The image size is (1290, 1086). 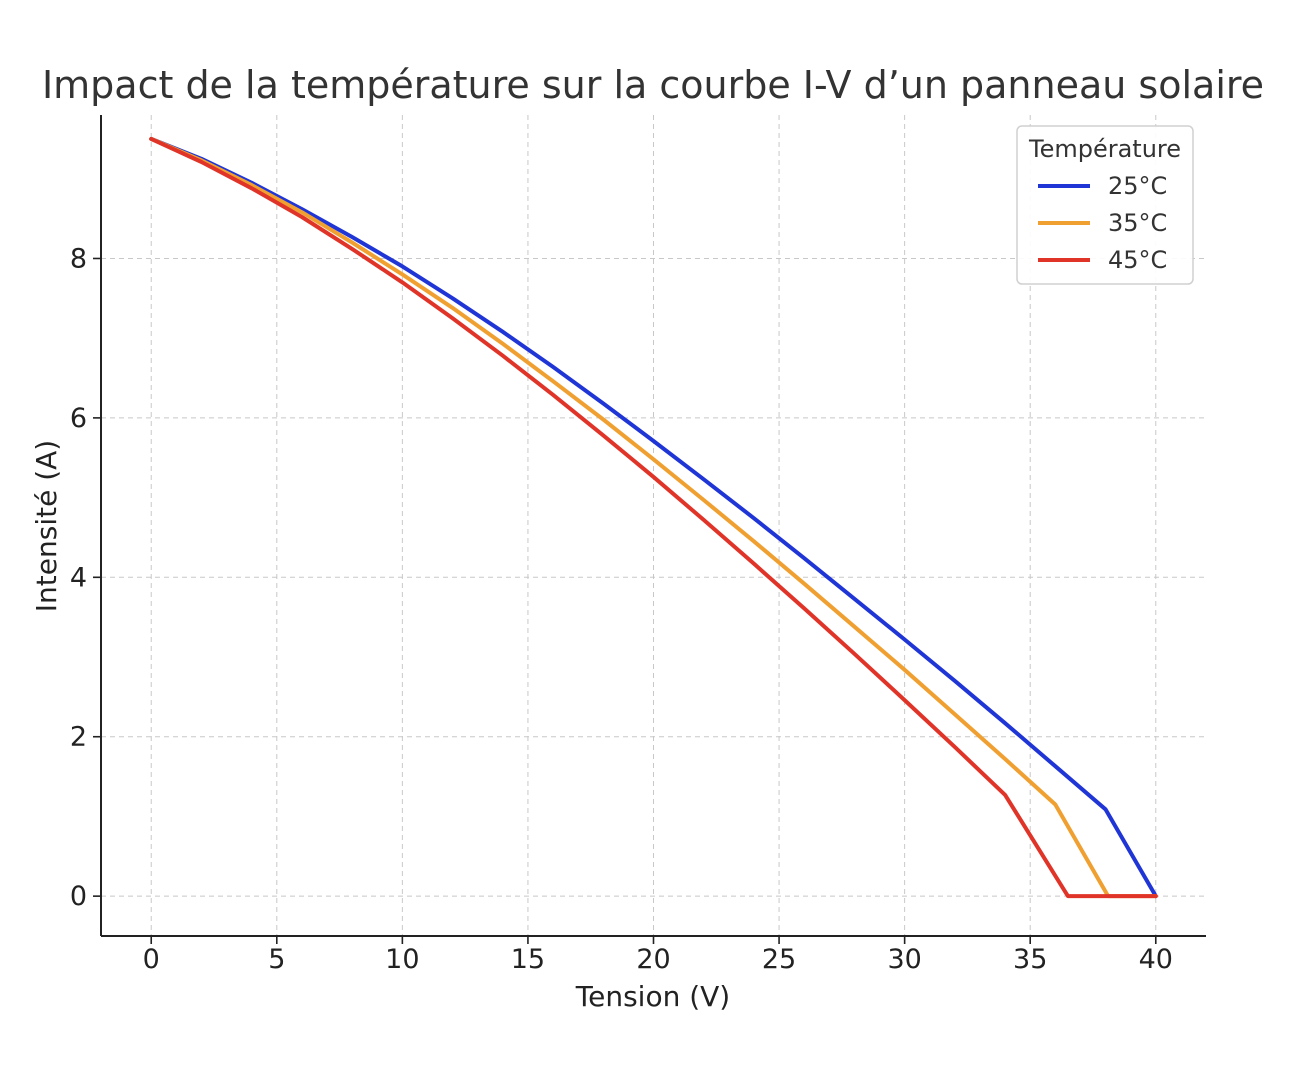 What do you see at coordinates (1137, 186) in the screenshot?
I see `legend-label: 25°C` at bounding box center [1137, 186].